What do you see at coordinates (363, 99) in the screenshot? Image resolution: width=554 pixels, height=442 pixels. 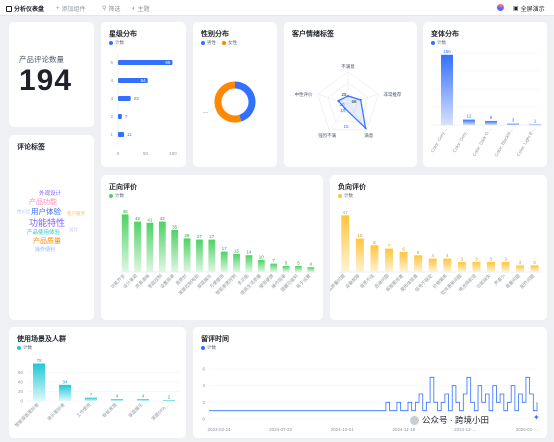 I see `radar-spoke` at bounding box center [363, 99].